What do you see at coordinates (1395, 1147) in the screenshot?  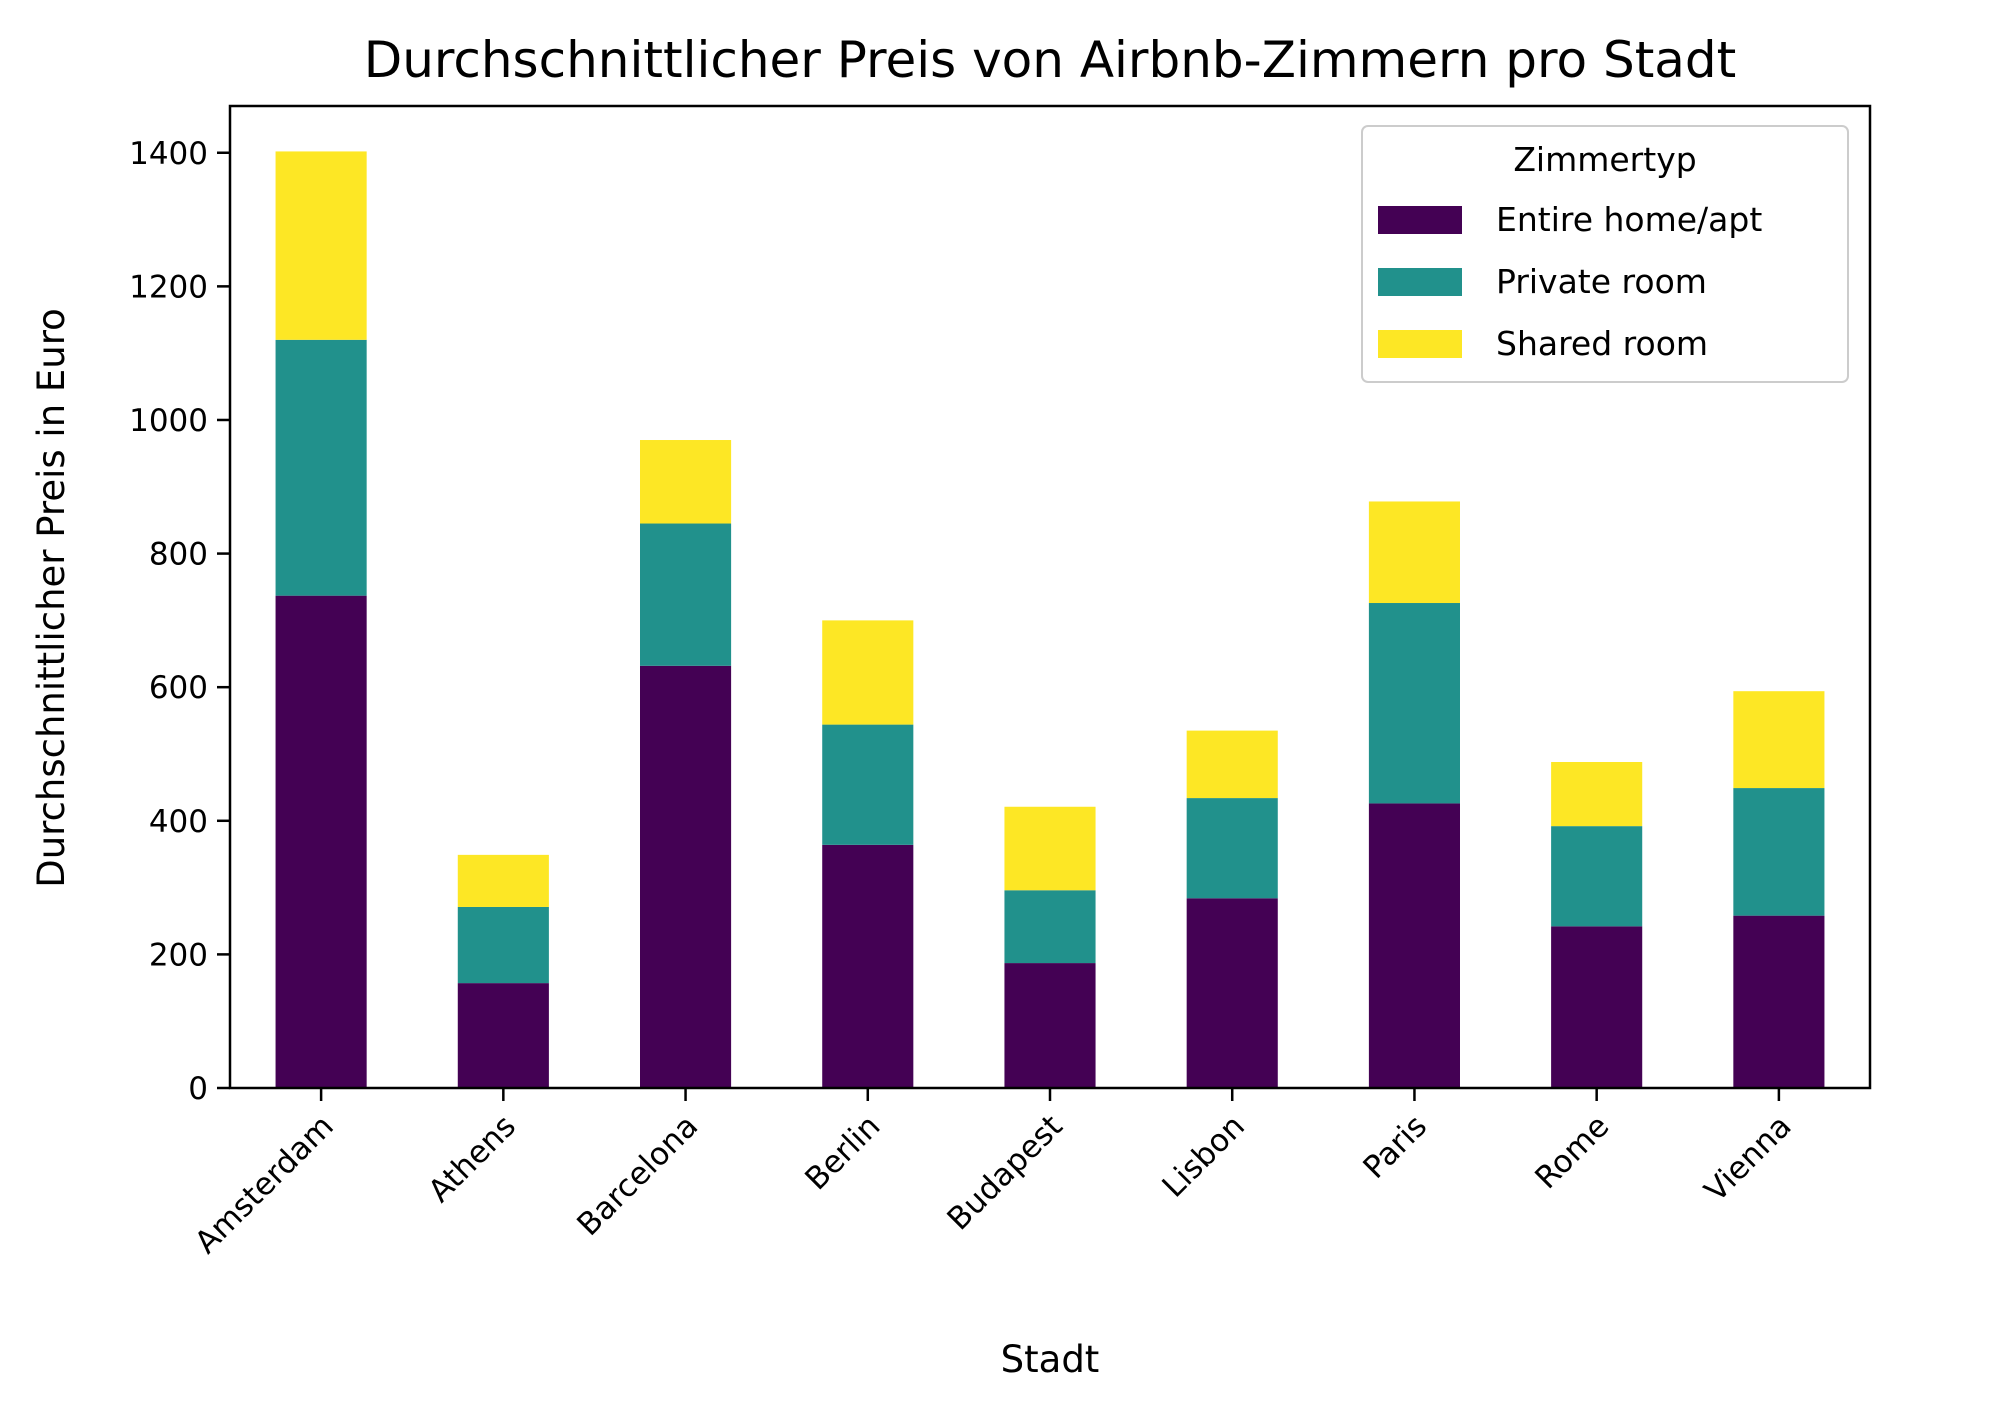 I see `x-tick-label-paris: Paris` at bounding box center [1395, 1147].